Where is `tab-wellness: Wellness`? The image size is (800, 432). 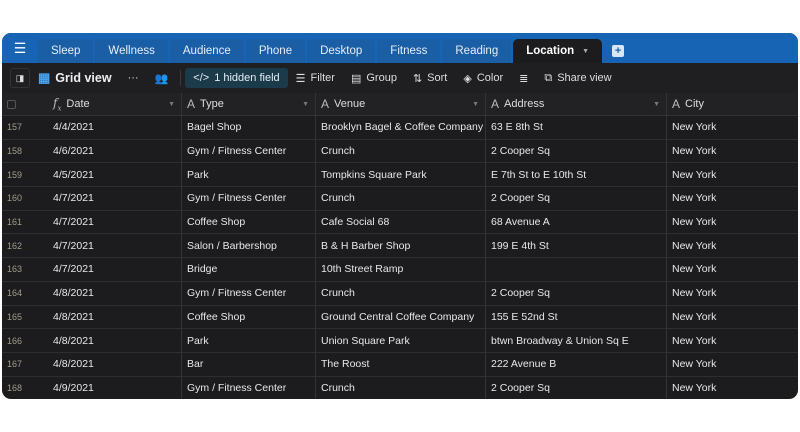 tab-wellness: Wellness is located at coordinates (131, 51).